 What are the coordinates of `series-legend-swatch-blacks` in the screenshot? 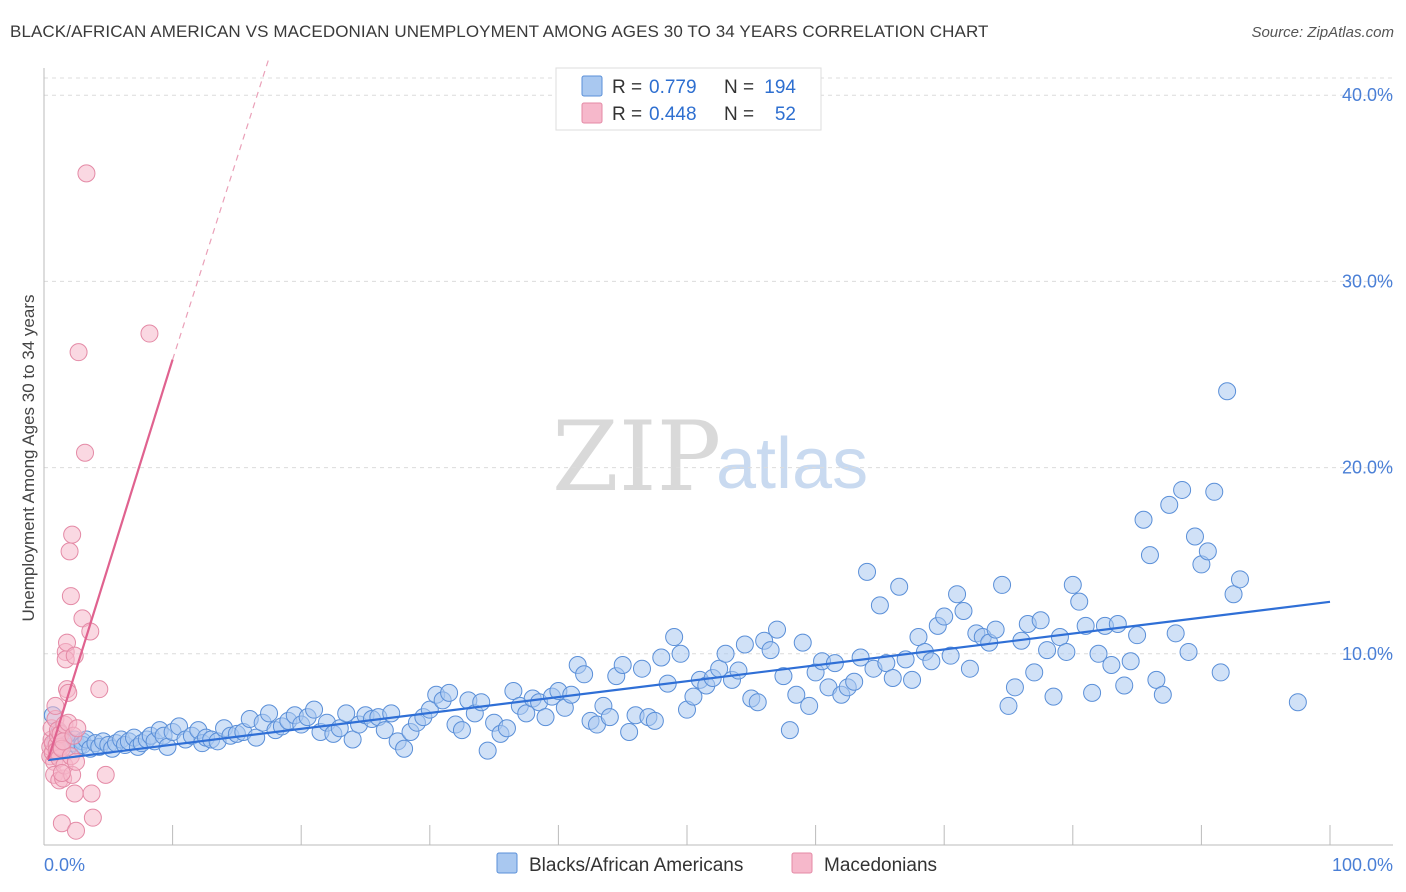 It's located at (507, 863).